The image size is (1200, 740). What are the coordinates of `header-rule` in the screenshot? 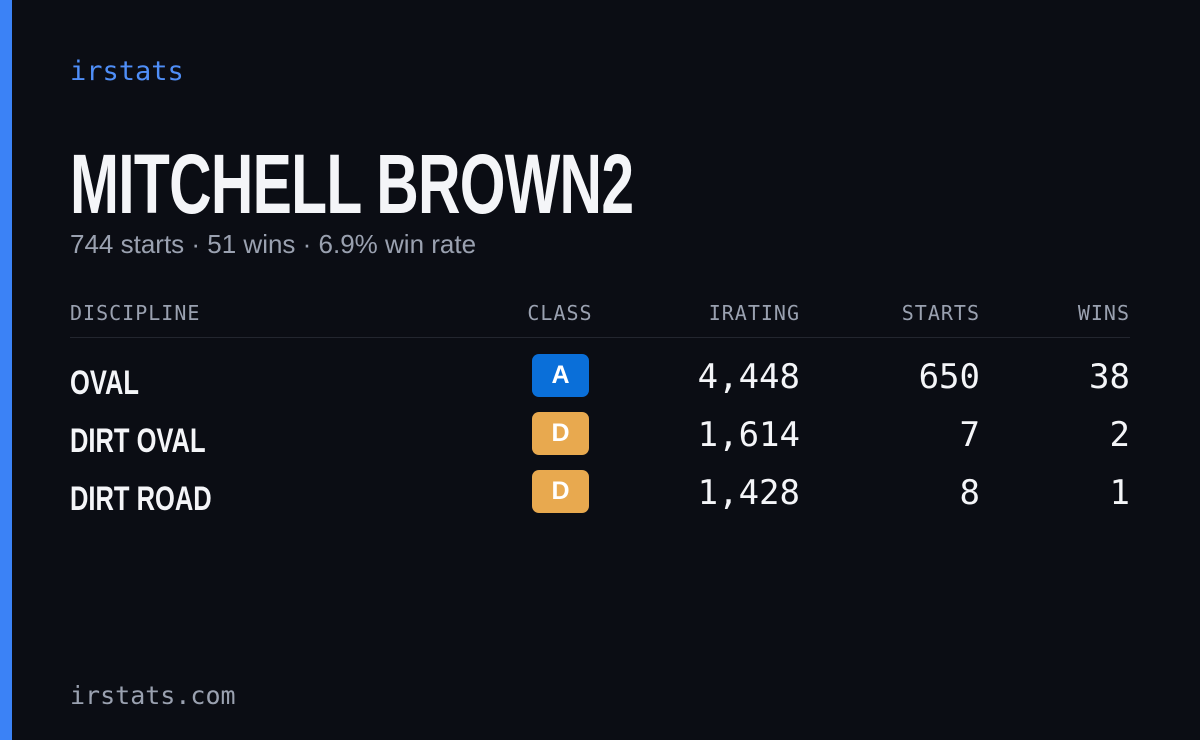 It's located at (600, 337).